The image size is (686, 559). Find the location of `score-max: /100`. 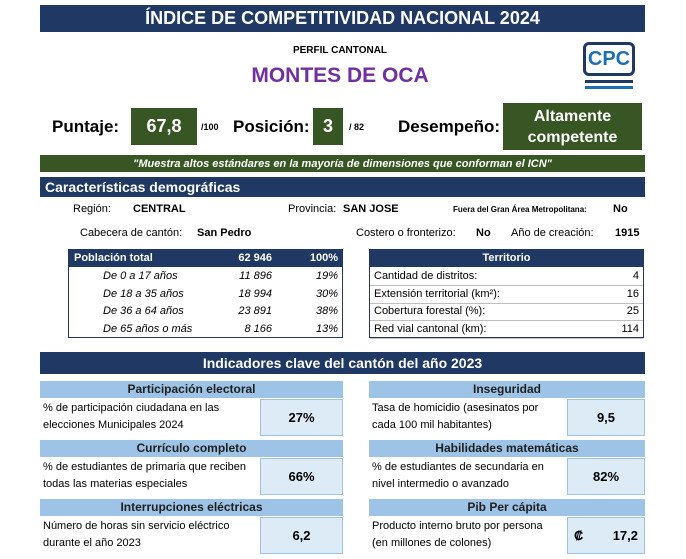

score-max: /100 is located at coordinates (210, 127).